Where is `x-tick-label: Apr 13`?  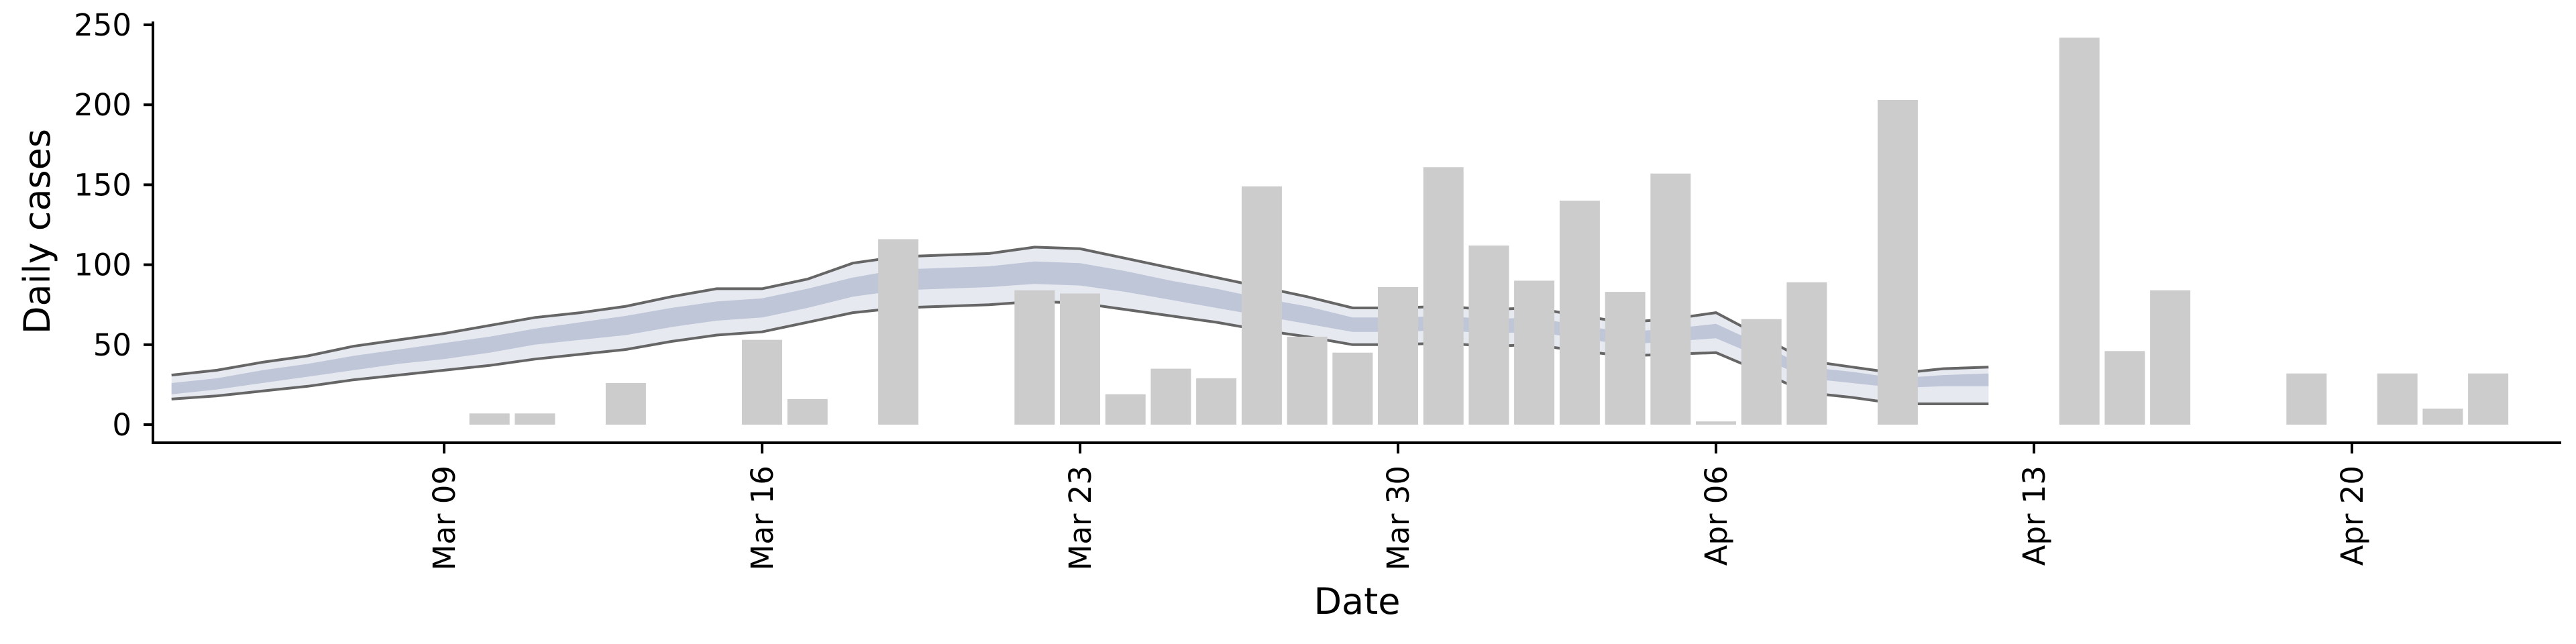
x-tick-label: Apr 13 is located at coordinates (2034, 516).